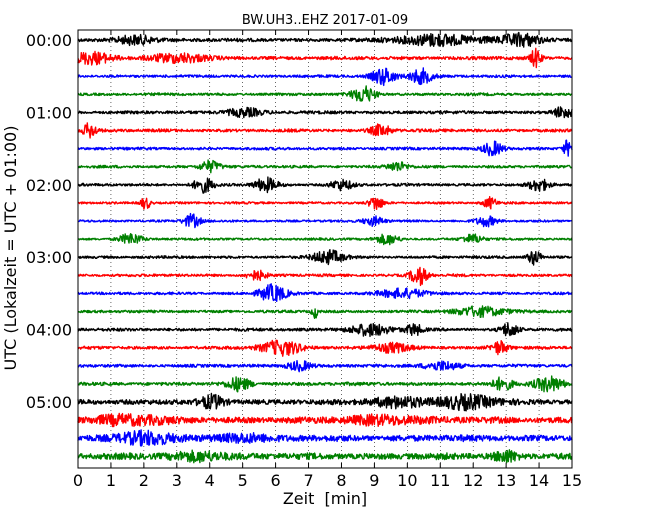 This screenshot has height=520, width=650. I want to click on y-tick-label: 05:00, so click(49, 402).